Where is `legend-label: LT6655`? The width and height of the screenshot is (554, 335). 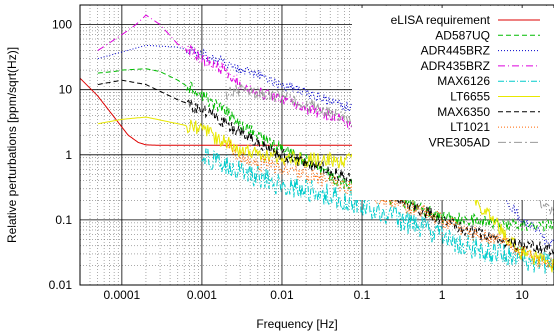
legend-label: LT6655 is located at coordinates (470, 97).